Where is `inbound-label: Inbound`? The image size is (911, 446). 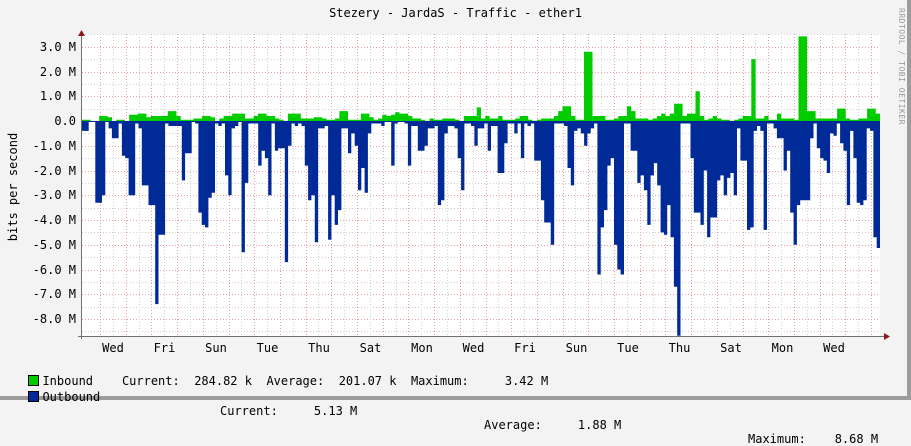 inbound-label: Inbound is located at coordinates (68, 381).